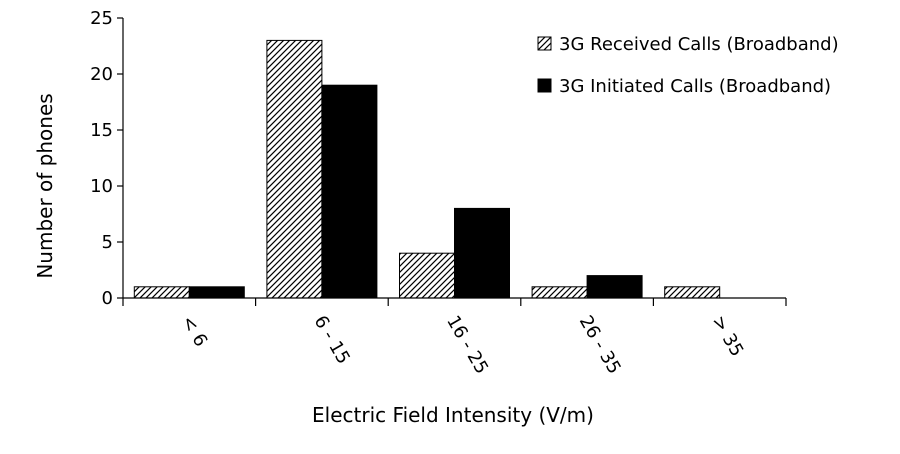  Describe the element at coordinates (544, 43) in the screenshot. I see `legend-swatch-received` at that location.